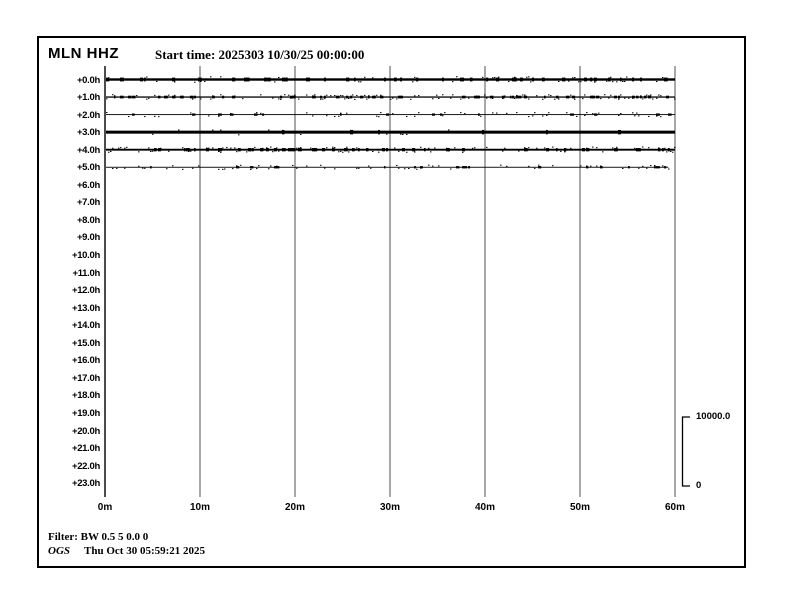  I want to click on minute-label-0m: 0m, so click(105, 507).